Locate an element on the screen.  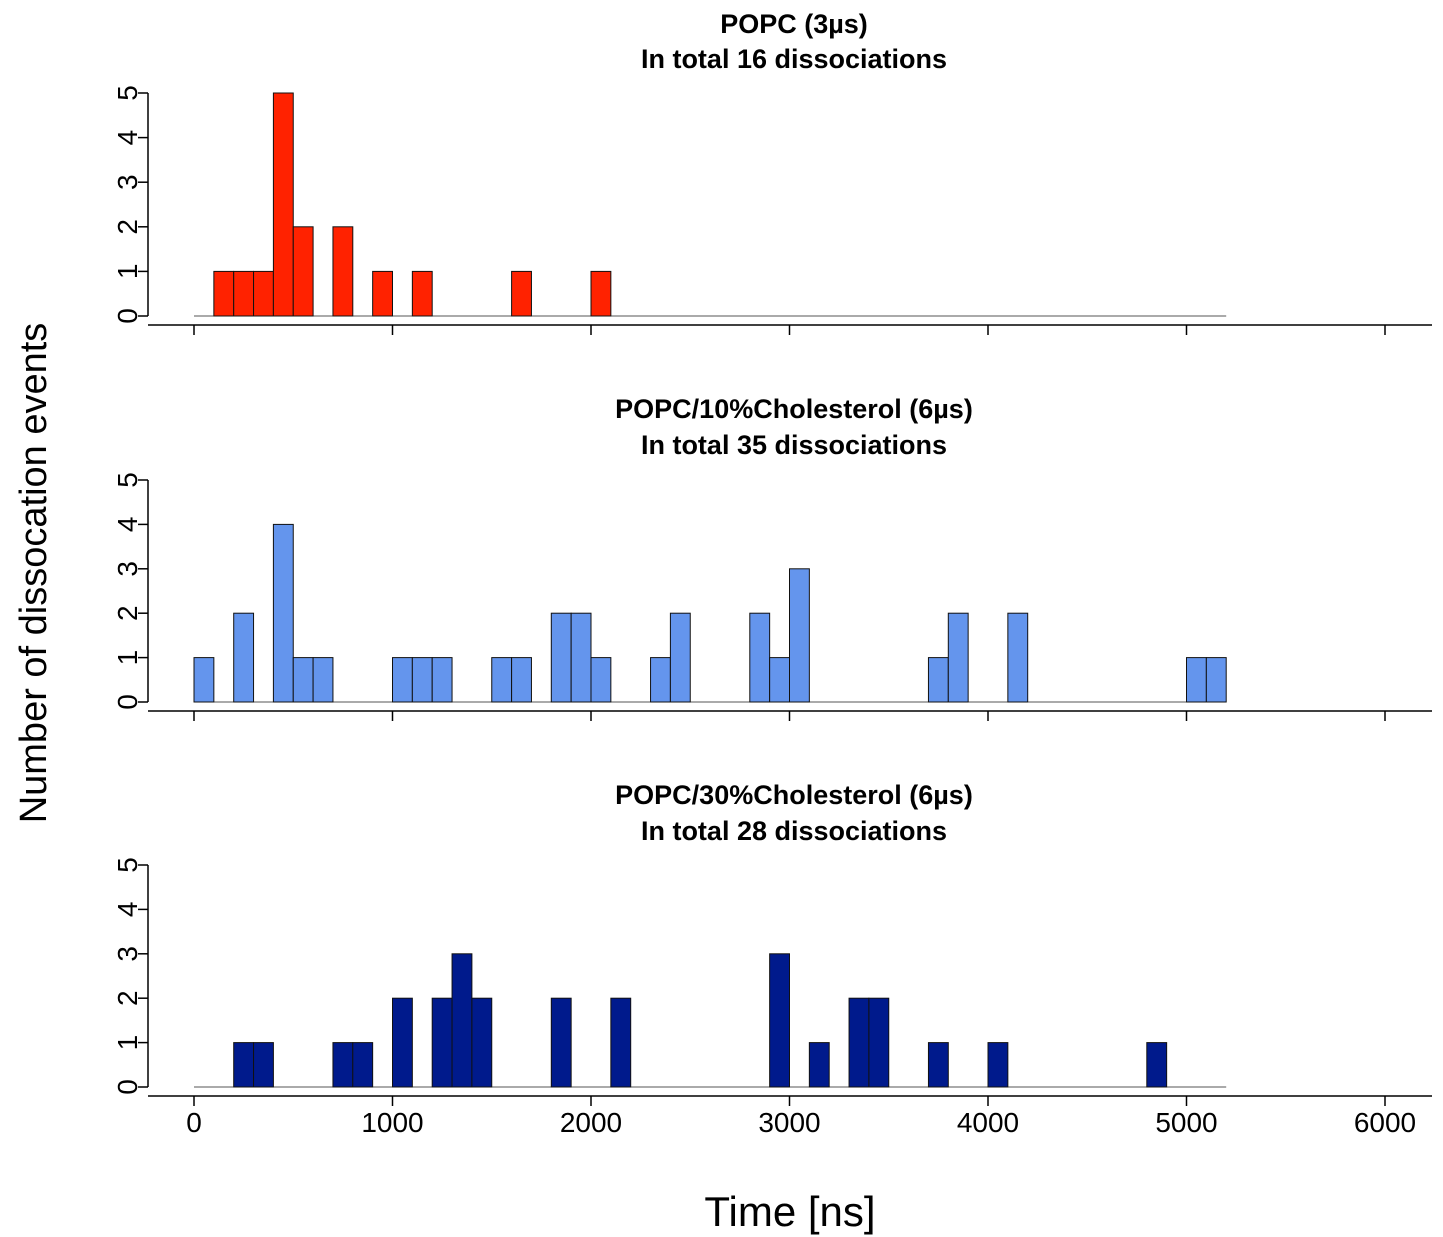
y-axis-label: Number of dissocation events is located at coordinates (34, 573).